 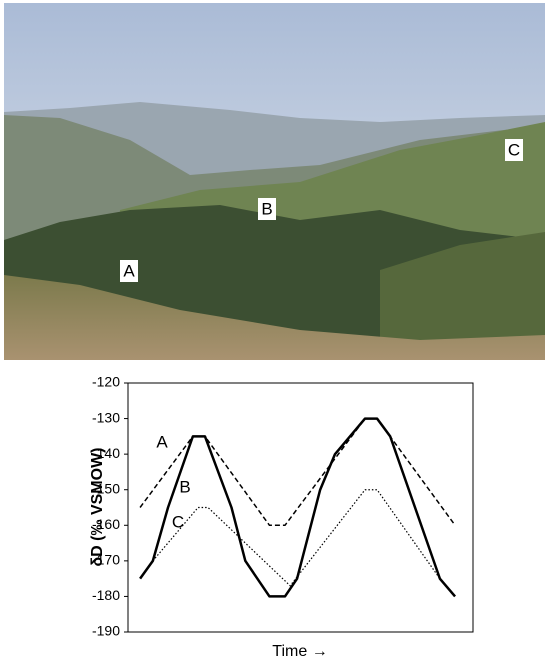 What do you see at coordinates (106, 631) in the screenshot?
I see `y-tick-label: -190` at bounding box center [106, 631].